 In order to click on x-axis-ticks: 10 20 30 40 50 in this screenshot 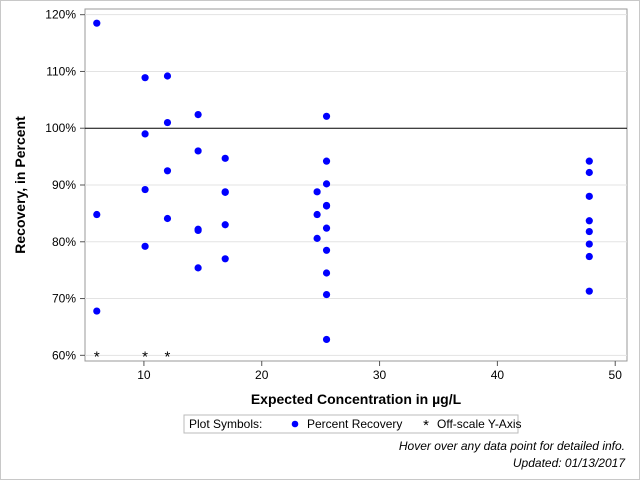, I will do `click(379, 371)`.